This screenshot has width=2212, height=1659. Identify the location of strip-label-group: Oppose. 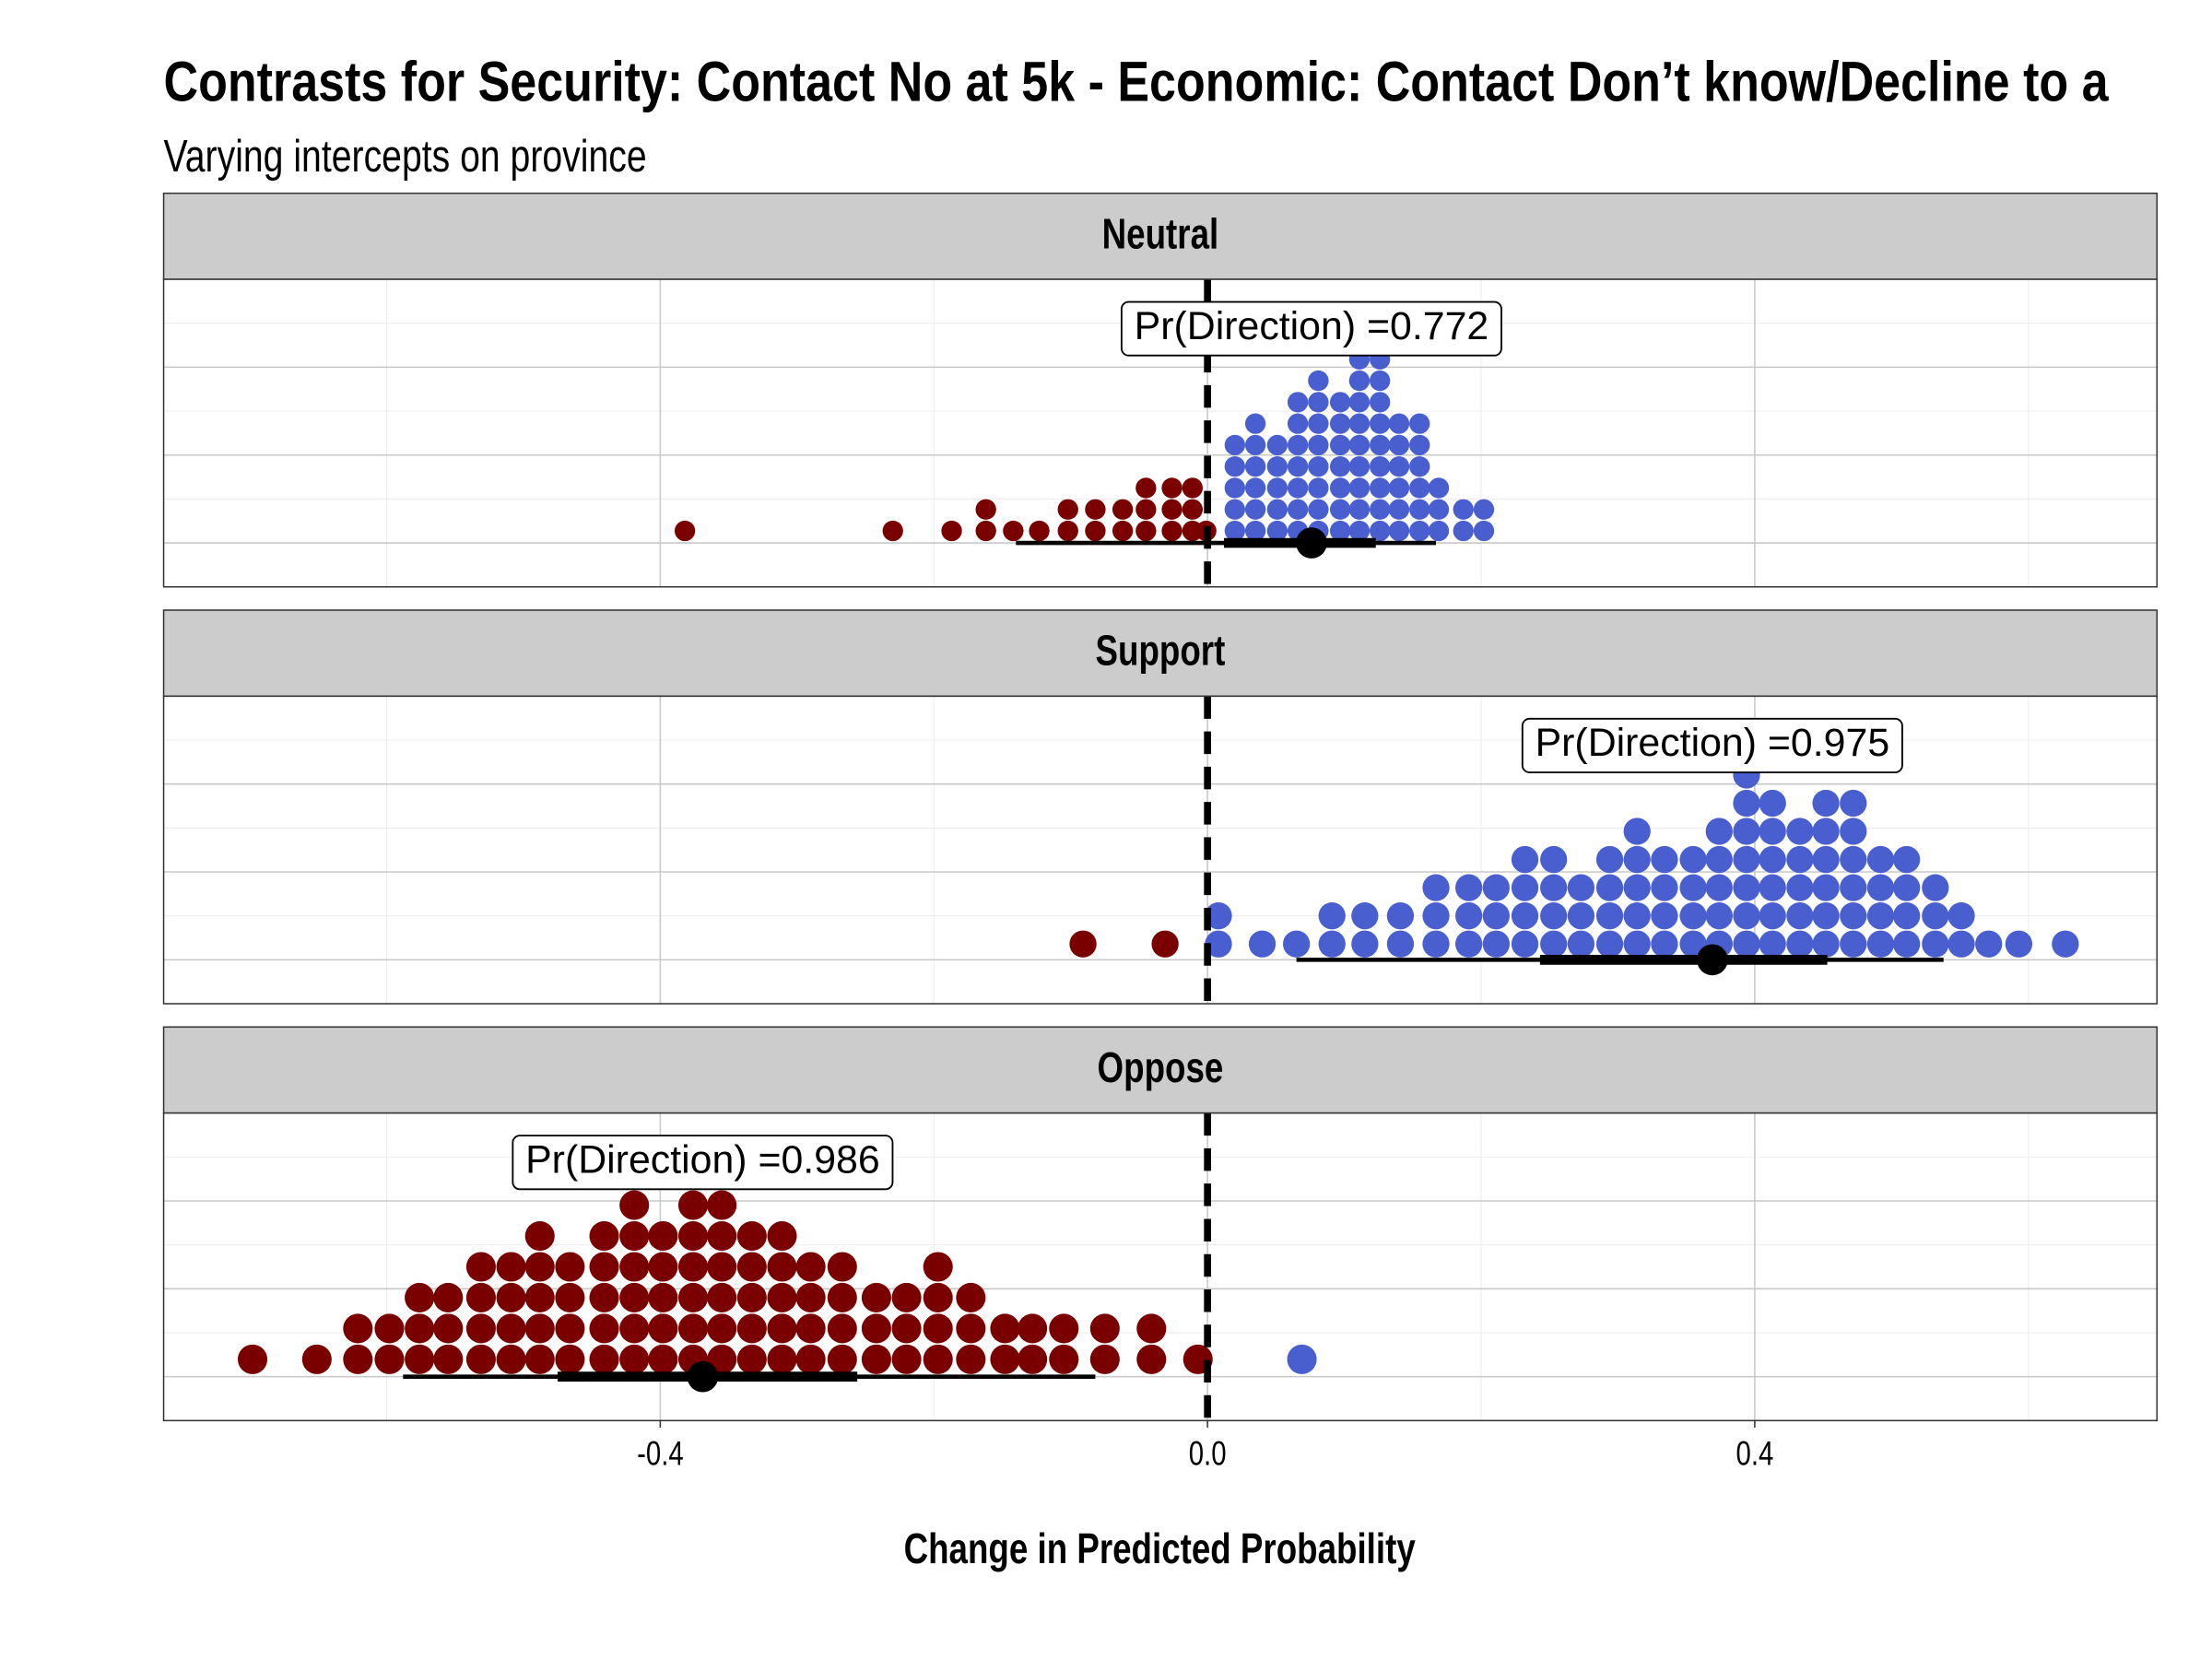
(1161, 1067).